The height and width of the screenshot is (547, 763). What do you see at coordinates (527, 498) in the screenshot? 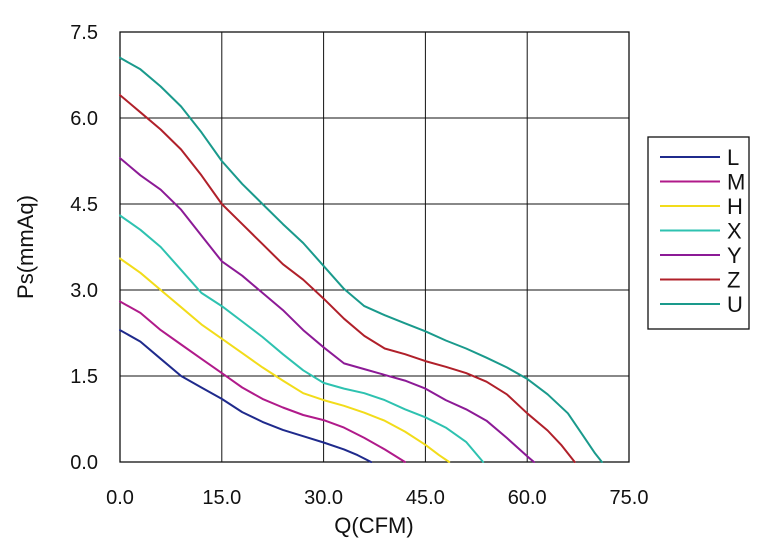
I see `x-tick-label-4: 60.0` at bounding box center [527, 498].